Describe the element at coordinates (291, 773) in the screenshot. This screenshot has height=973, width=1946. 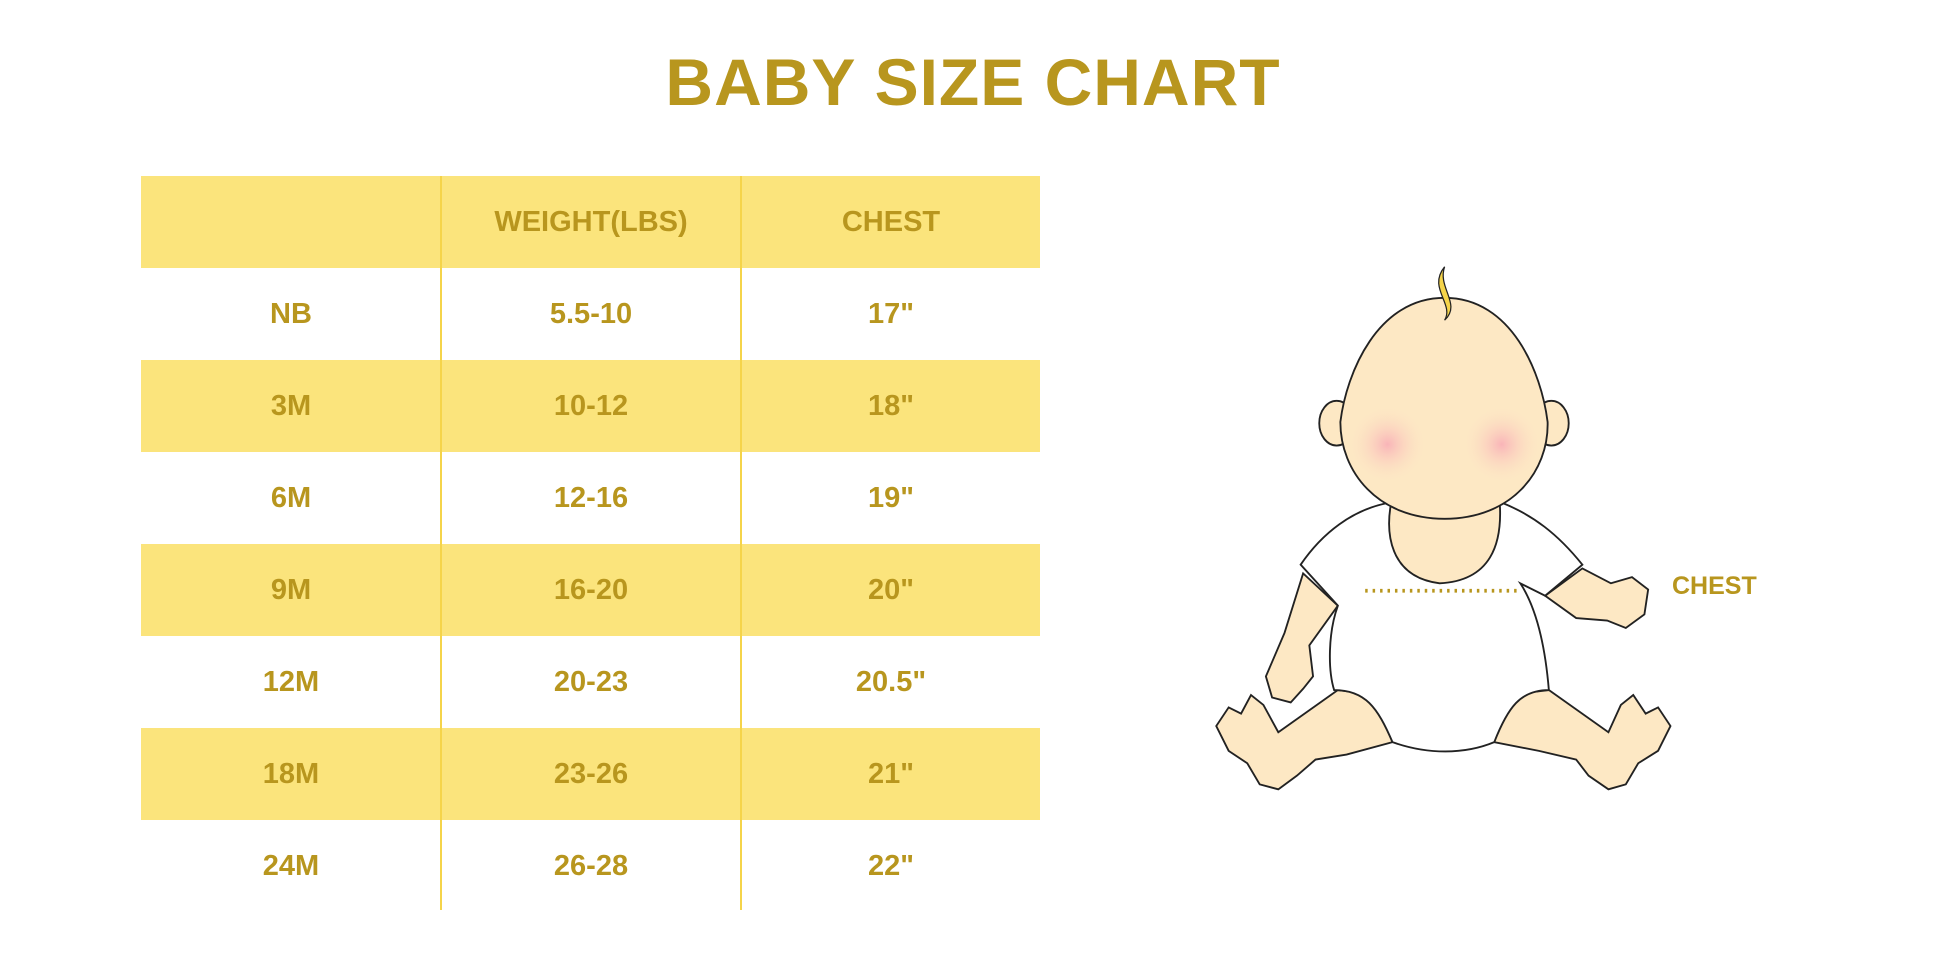
I see `size-cell: 18M` at that location.